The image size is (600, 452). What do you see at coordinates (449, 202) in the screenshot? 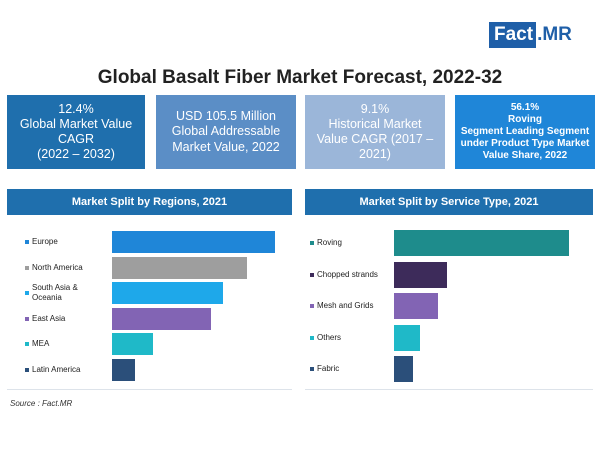
I see `service-type-chart-title: Market Split by Service Type, 2021` at bounding box center [449, 202].